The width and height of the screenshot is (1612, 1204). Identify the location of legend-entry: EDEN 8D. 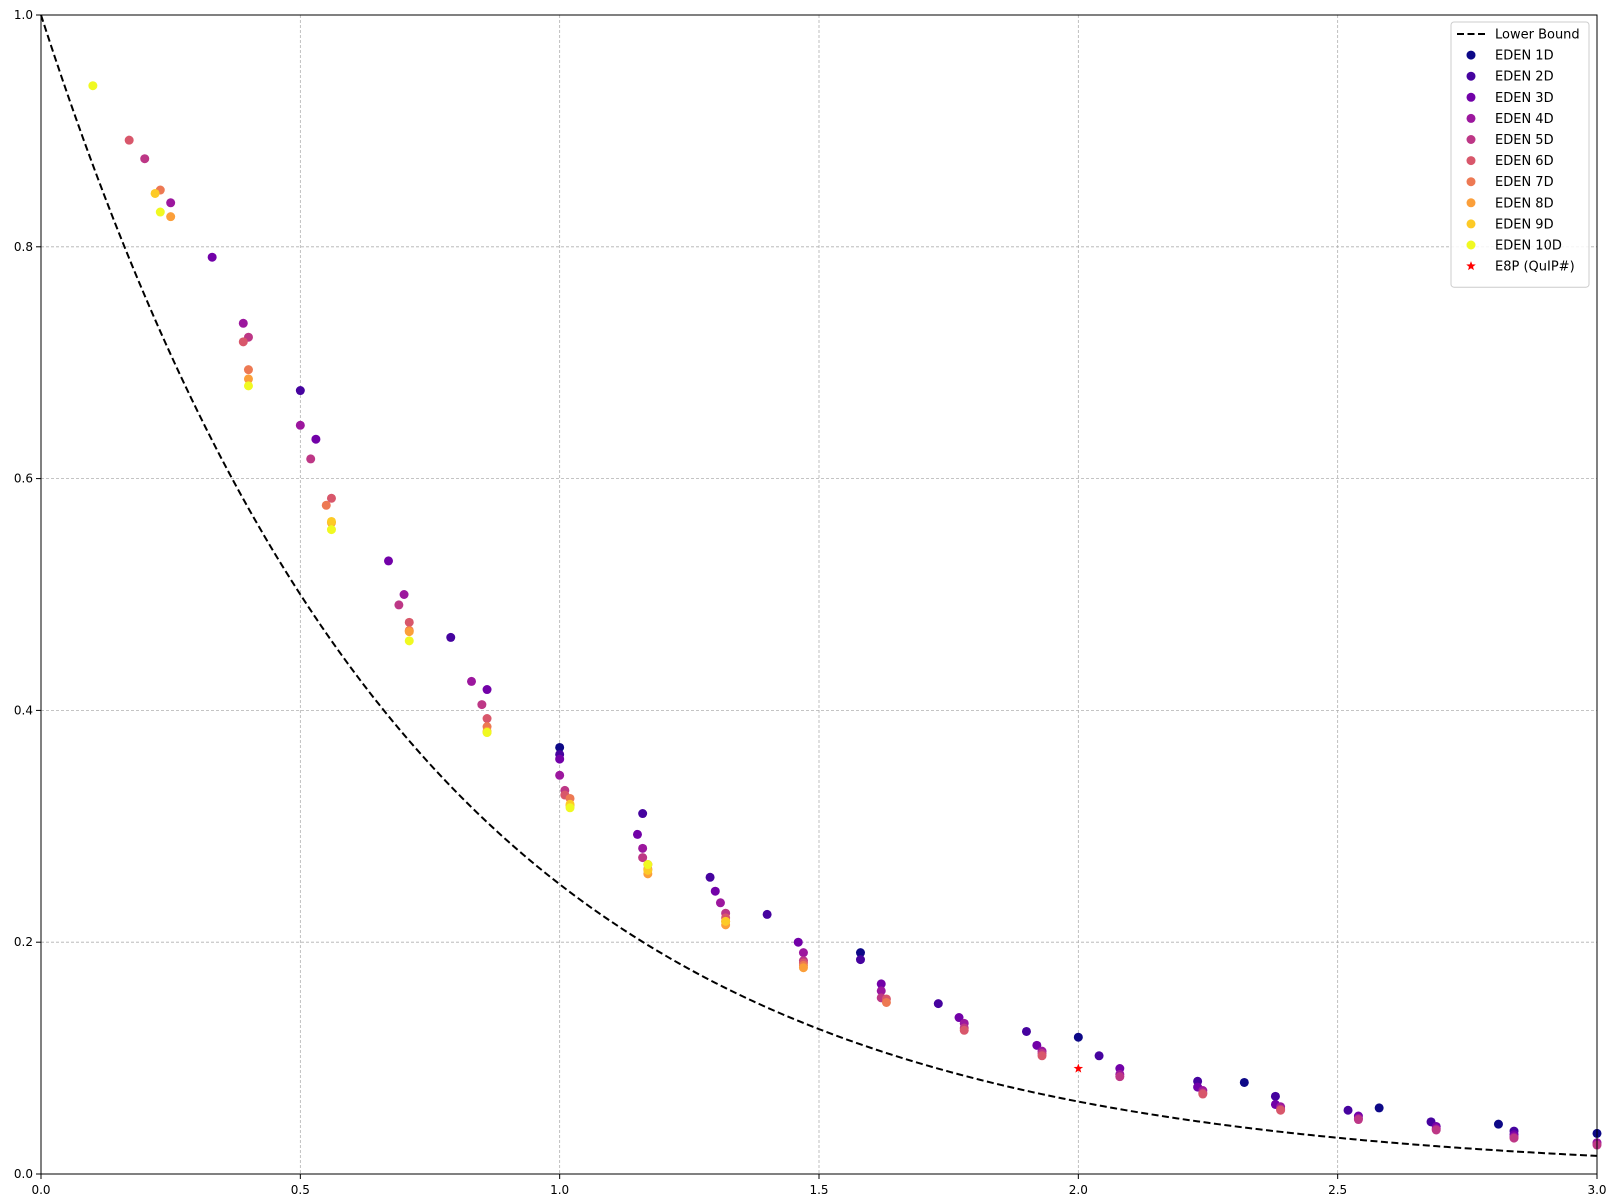
(1510, 203).